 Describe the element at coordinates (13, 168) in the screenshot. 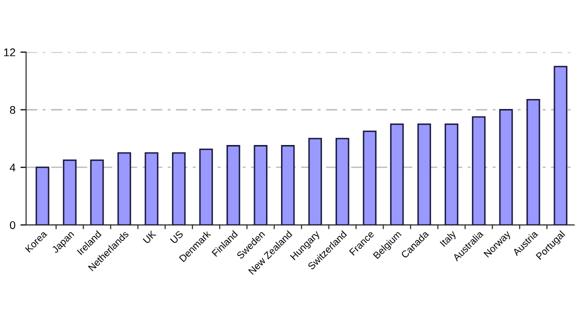

I see `y-tick-label: 4` at that location.